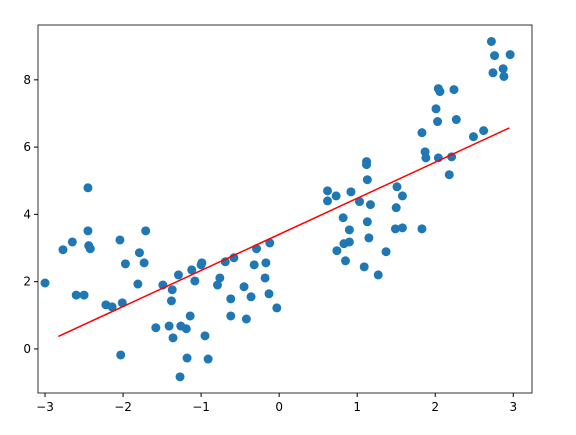 Image resolution: width=576 pixels, height=435 pixels. I want to click on y-tick-label: 8, so click(27, 80).